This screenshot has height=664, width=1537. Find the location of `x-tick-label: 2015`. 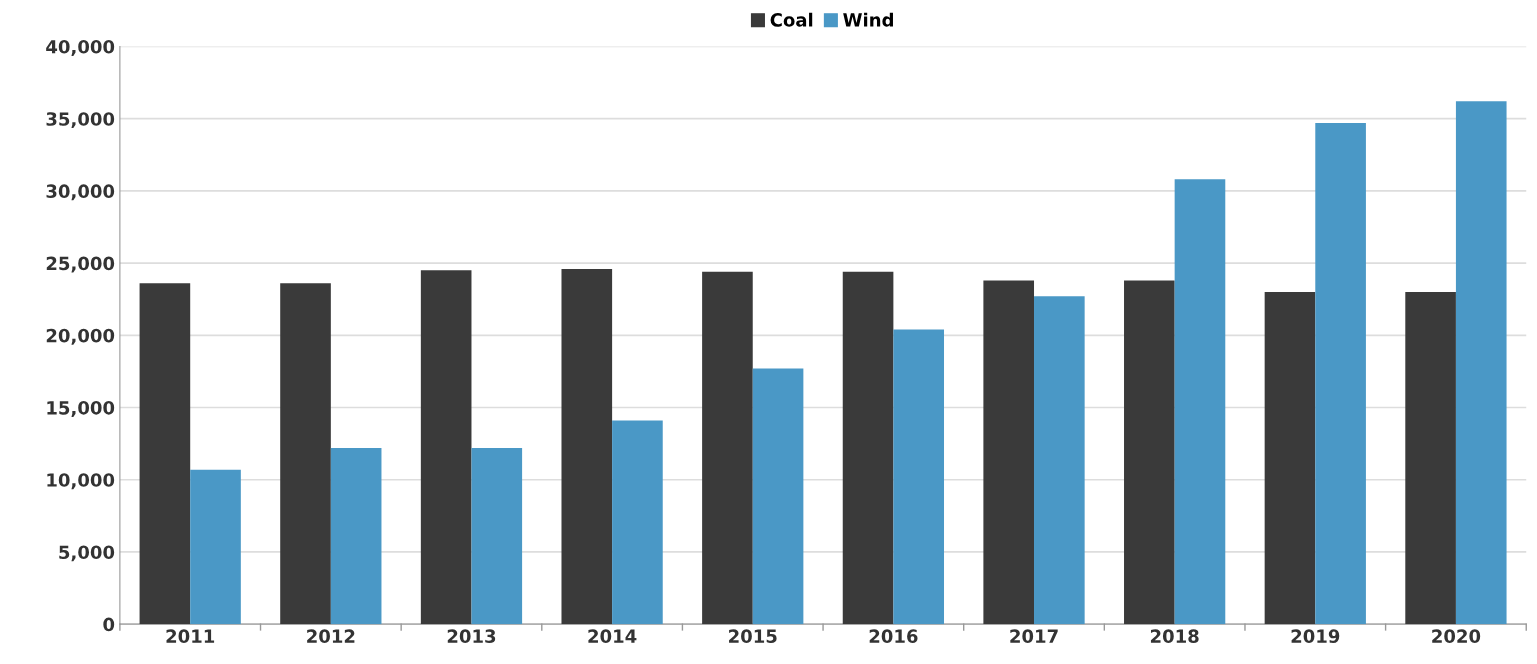

x-tick-label: 2015 is located at coordinates (753, 636).